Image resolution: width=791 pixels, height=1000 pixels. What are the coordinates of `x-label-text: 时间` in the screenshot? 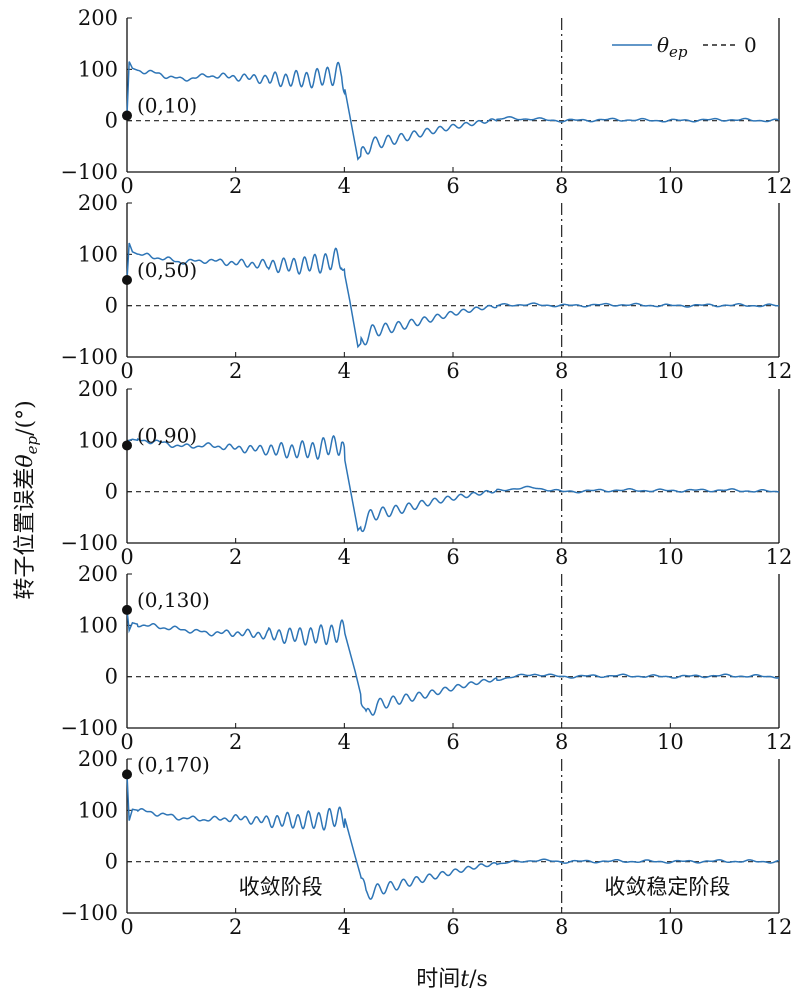 It's located at (438, 979).